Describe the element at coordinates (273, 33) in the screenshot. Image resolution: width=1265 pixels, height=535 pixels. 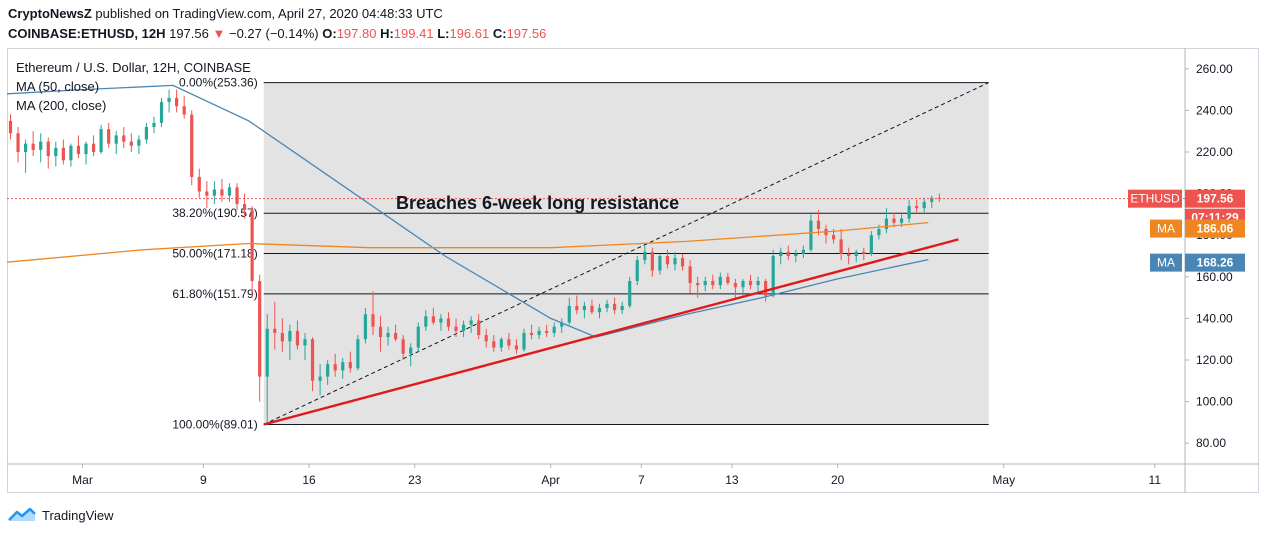
I see `price-change: −0.27 (−0.14%)` at that location.